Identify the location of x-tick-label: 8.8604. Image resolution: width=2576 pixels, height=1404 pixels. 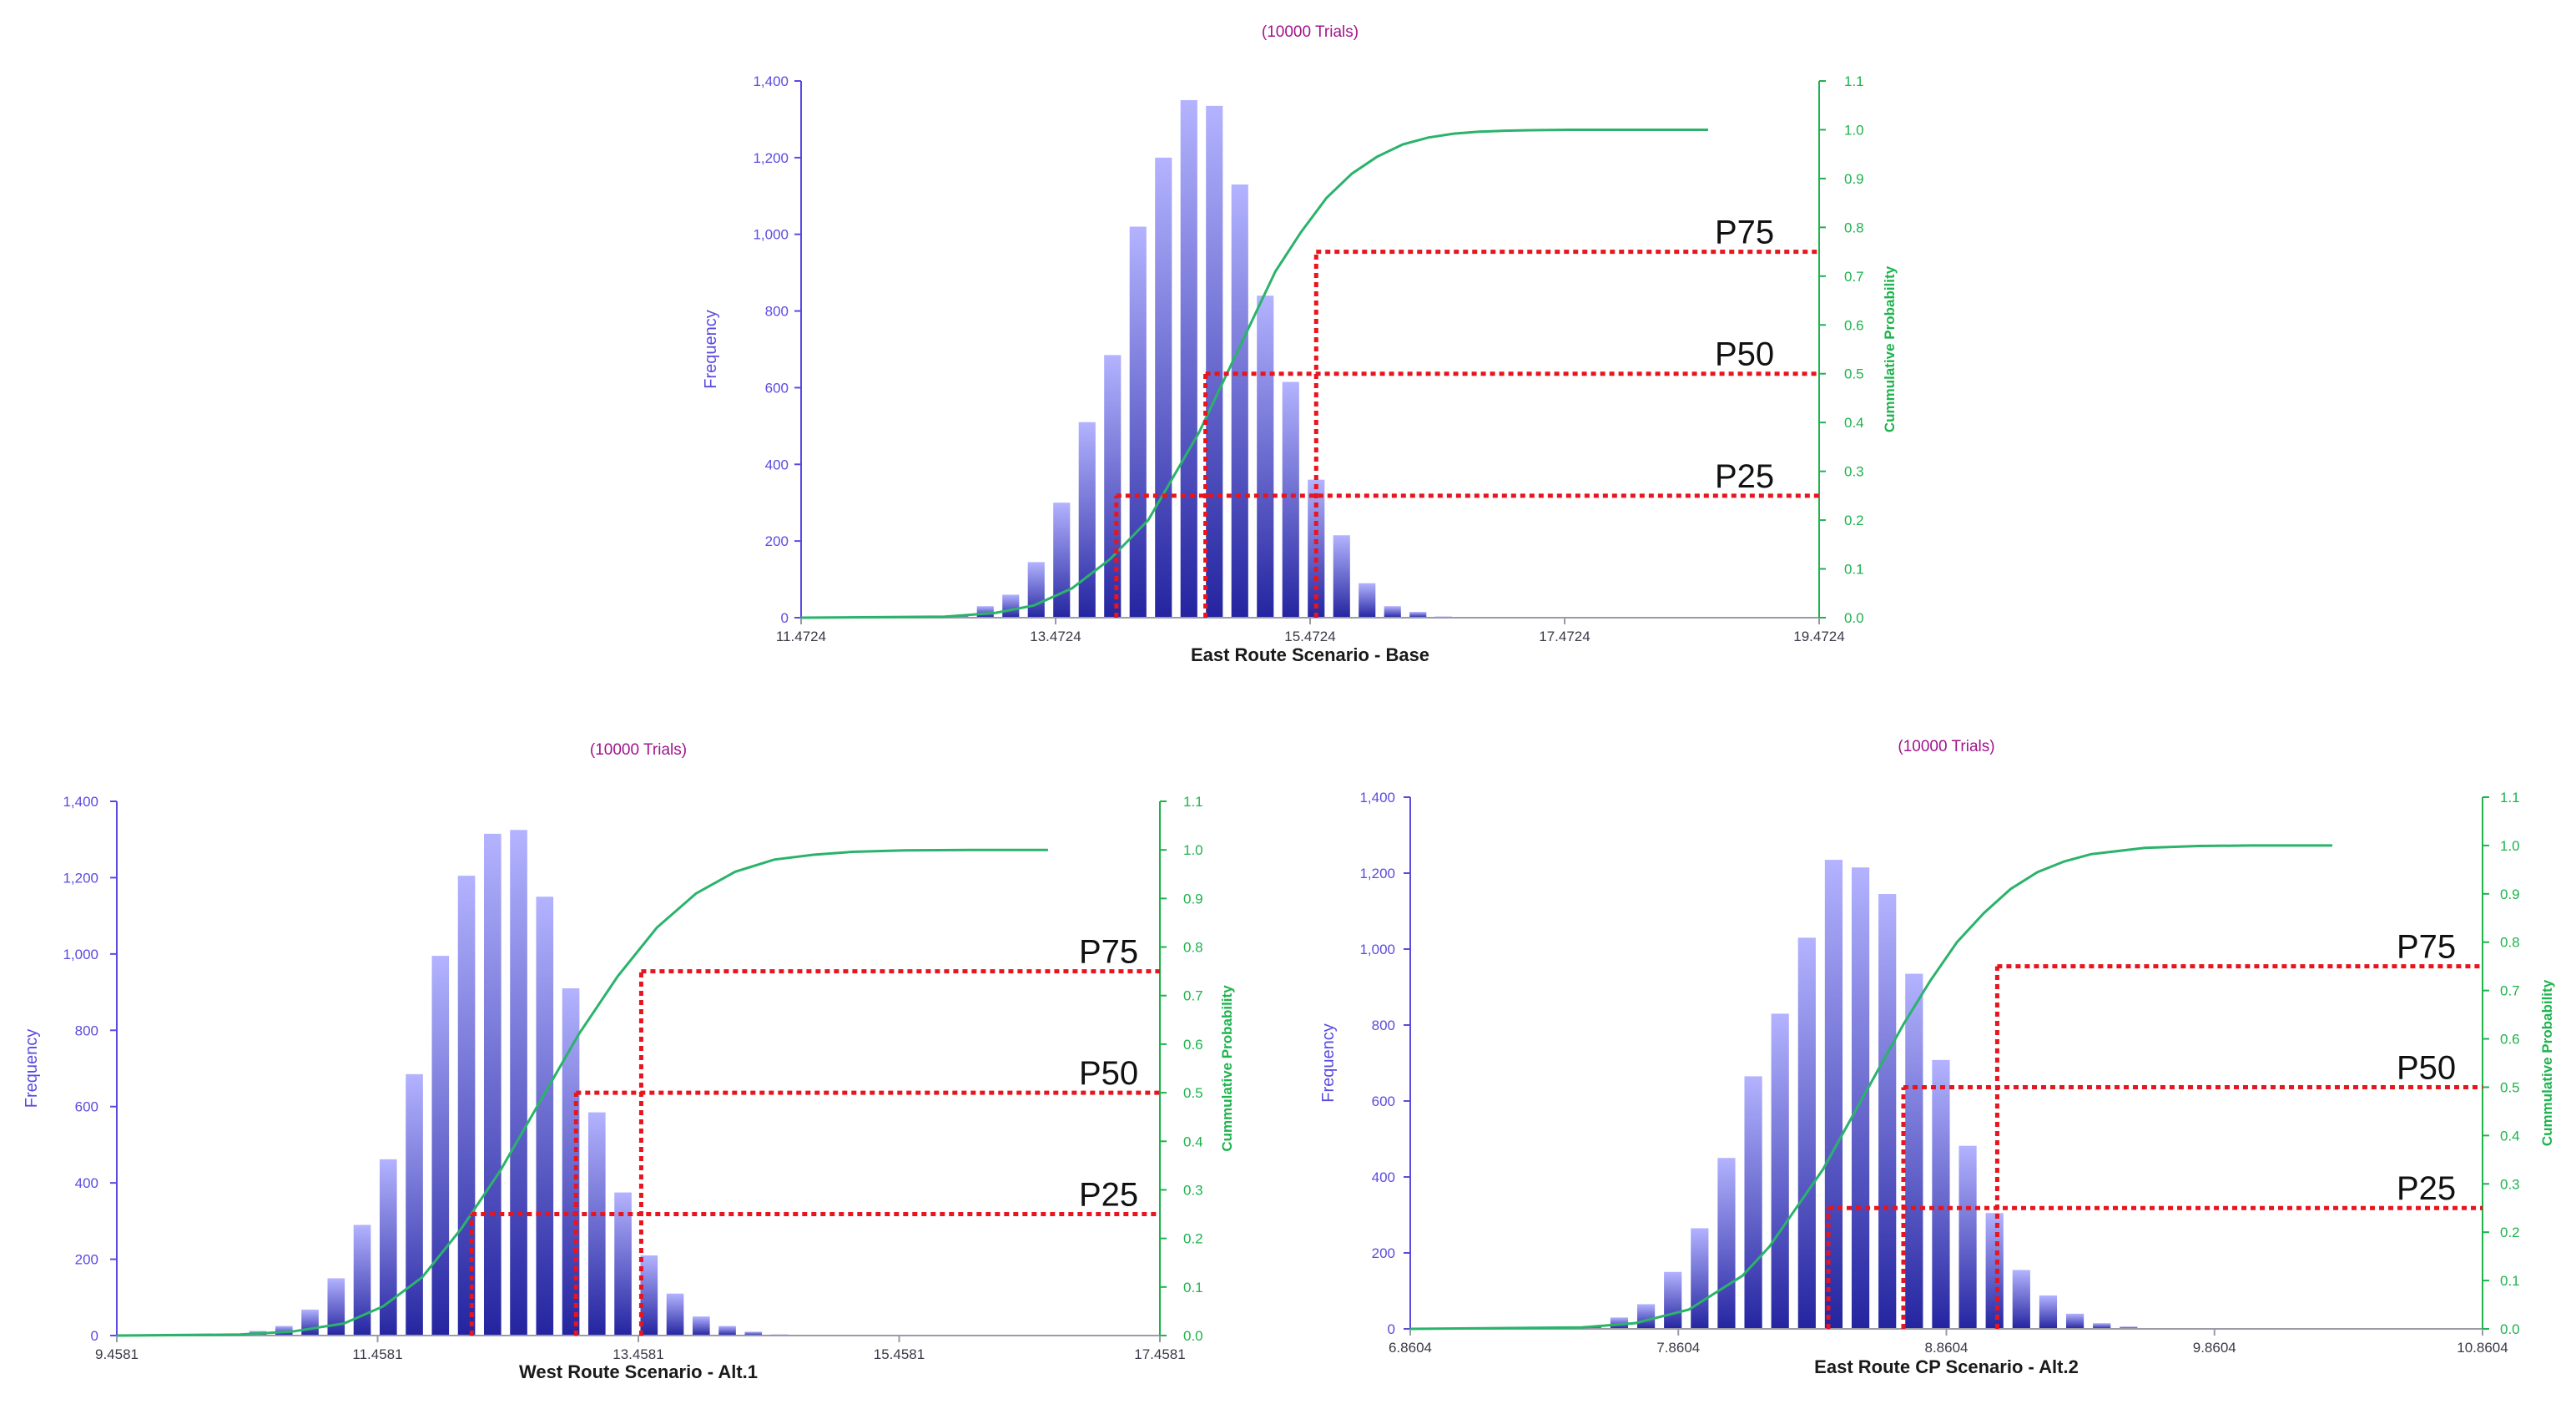
(1947, 1348).